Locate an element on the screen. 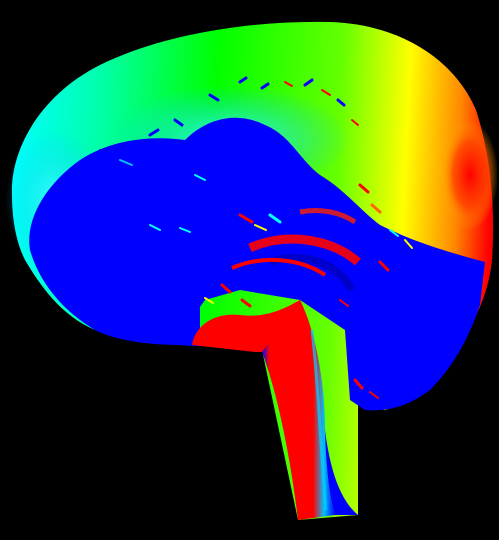  inner-blue-lower is located at coordinates (145, 318).